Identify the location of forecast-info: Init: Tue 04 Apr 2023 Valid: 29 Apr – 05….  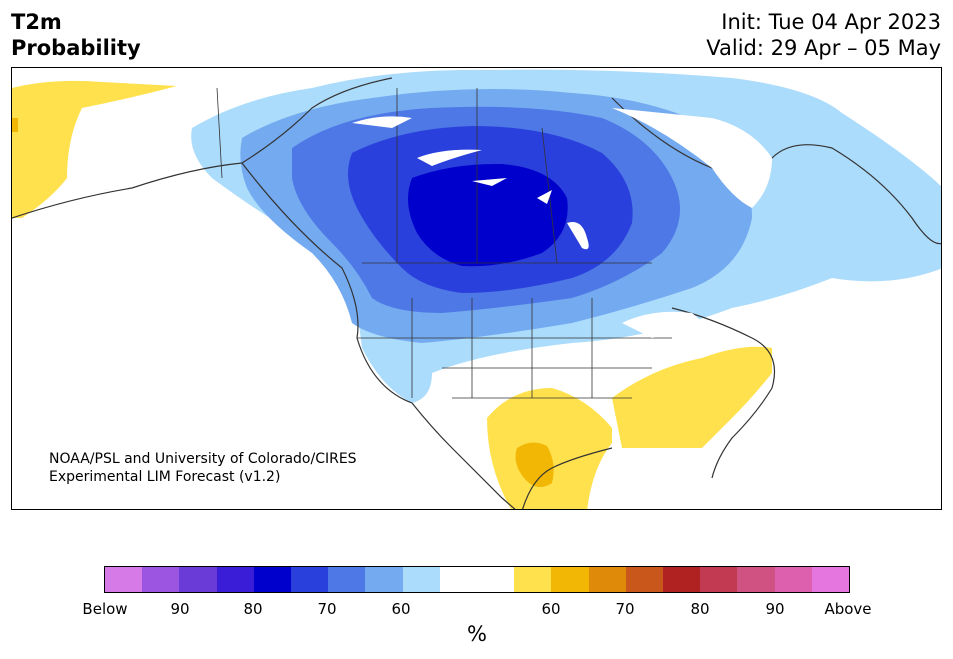
(823, 35).